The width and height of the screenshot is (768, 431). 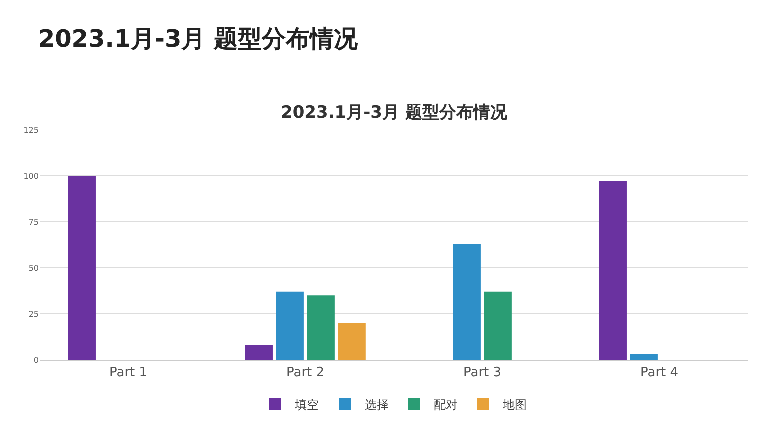 I want to click on x-tick-label: Part 2, so click(x=305, y=373).